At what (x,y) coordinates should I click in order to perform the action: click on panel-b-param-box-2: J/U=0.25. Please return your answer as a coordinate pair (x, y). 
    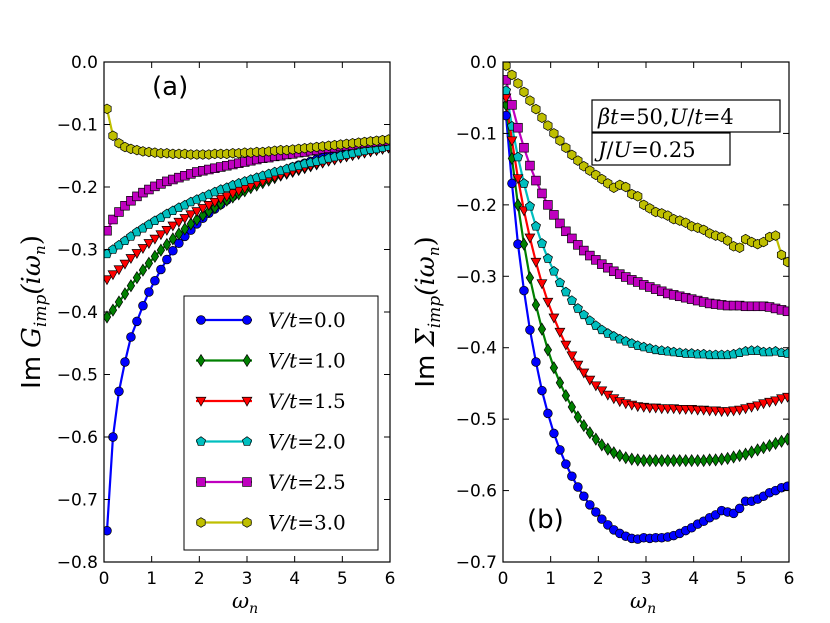
    Looking at the image, I should click on (661, 149).